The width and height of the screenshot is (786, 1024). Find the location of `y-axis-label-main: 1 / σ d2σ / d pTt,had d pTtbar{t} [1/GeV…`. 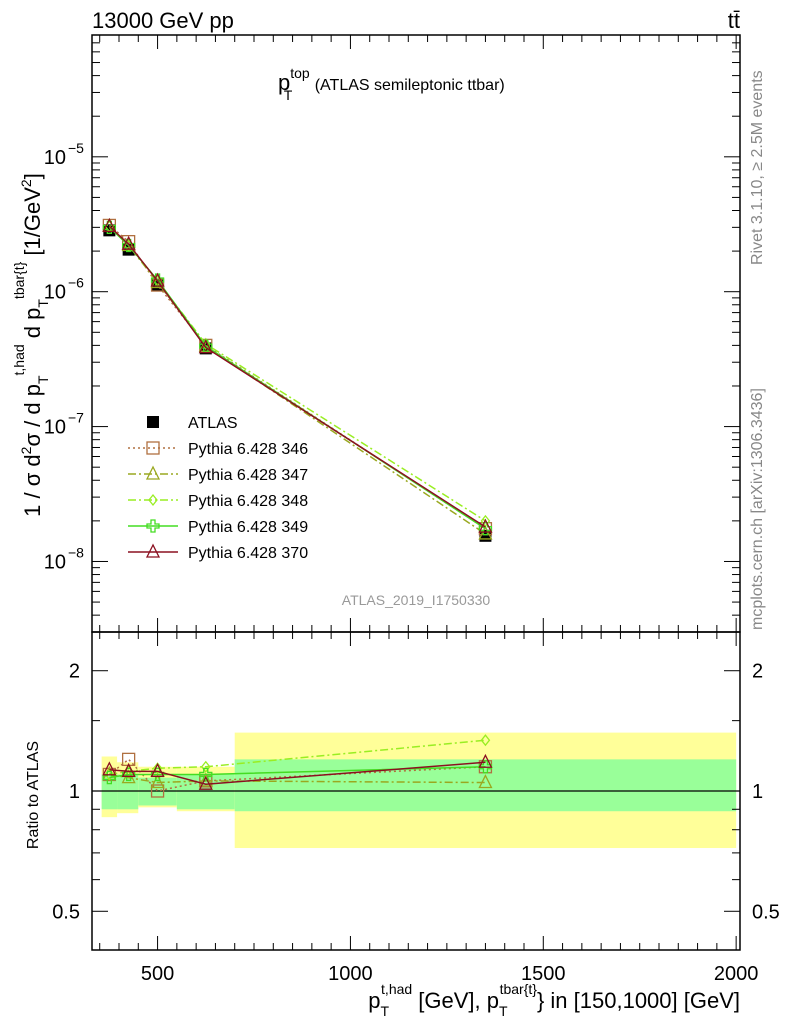

y-axis-label-main: 1 / σ d2σ / d pTt,had d pTtbar{t} [1/GeV… is located at coordinates (31, 345).